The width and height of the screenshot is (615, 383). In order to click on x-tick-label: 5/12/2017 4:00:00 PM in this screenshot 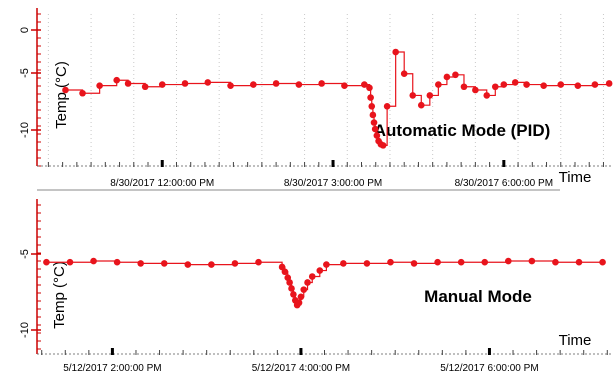, I will do `click(301, 368)`.